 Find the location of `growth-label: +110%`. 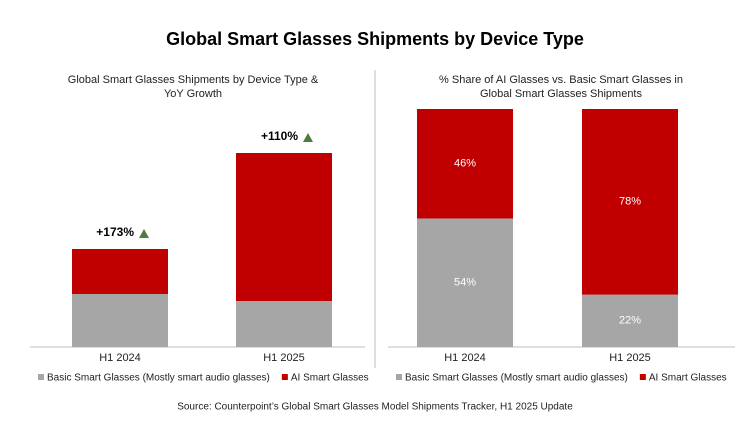

growth-label: +110% is located at coordinates (279, 136).